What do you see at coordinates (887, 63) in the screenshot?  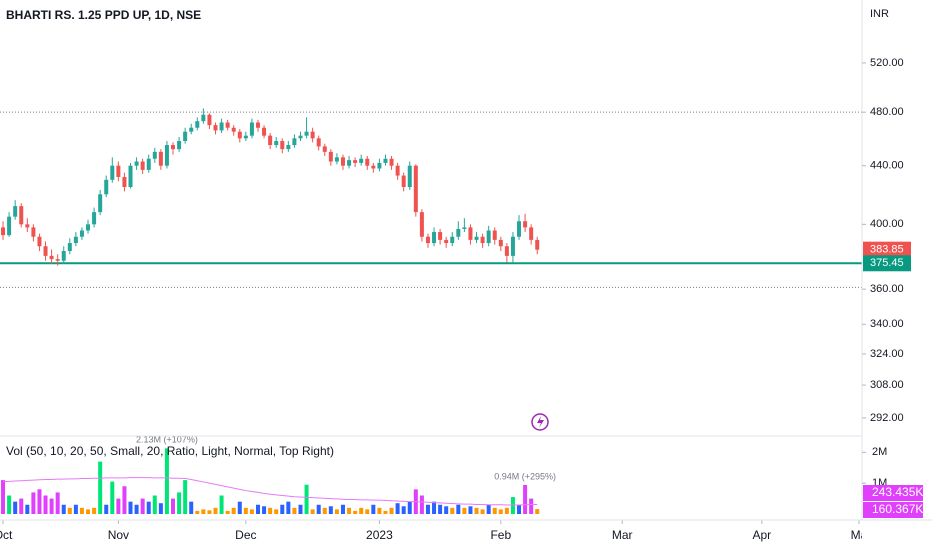 I see `y-tick-label: 520.00` at bounding box center [887, 63].